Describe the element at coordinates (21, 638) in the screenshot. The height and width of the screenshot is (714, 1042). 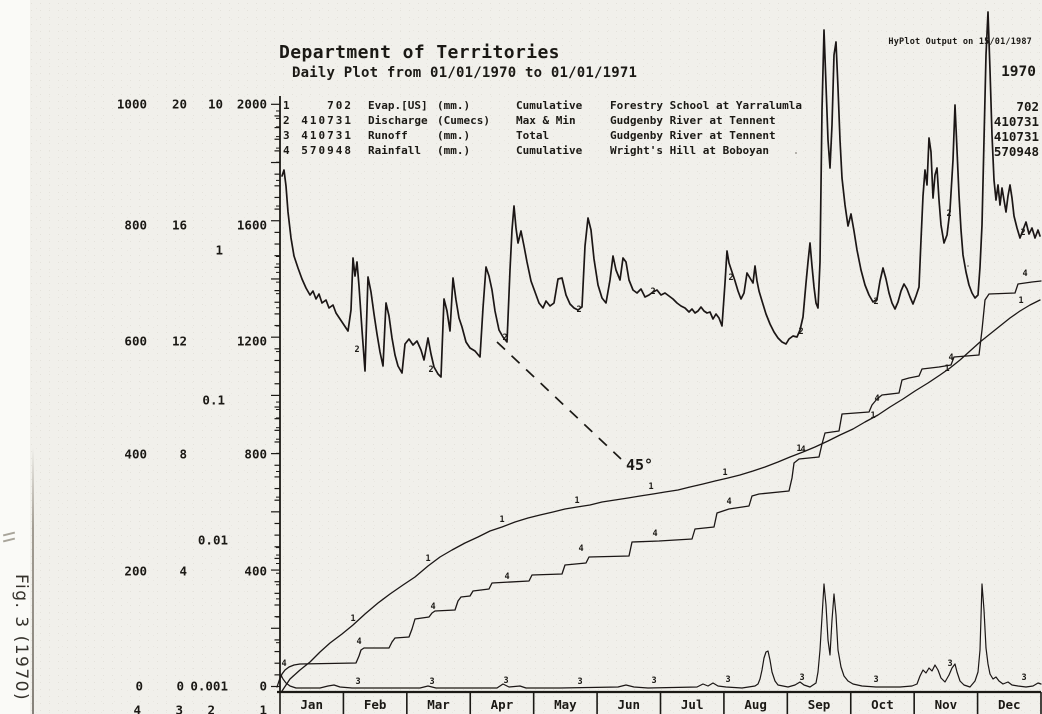
I see `handwritten-figure-caption: Fig. 3 (1970)` at that location.